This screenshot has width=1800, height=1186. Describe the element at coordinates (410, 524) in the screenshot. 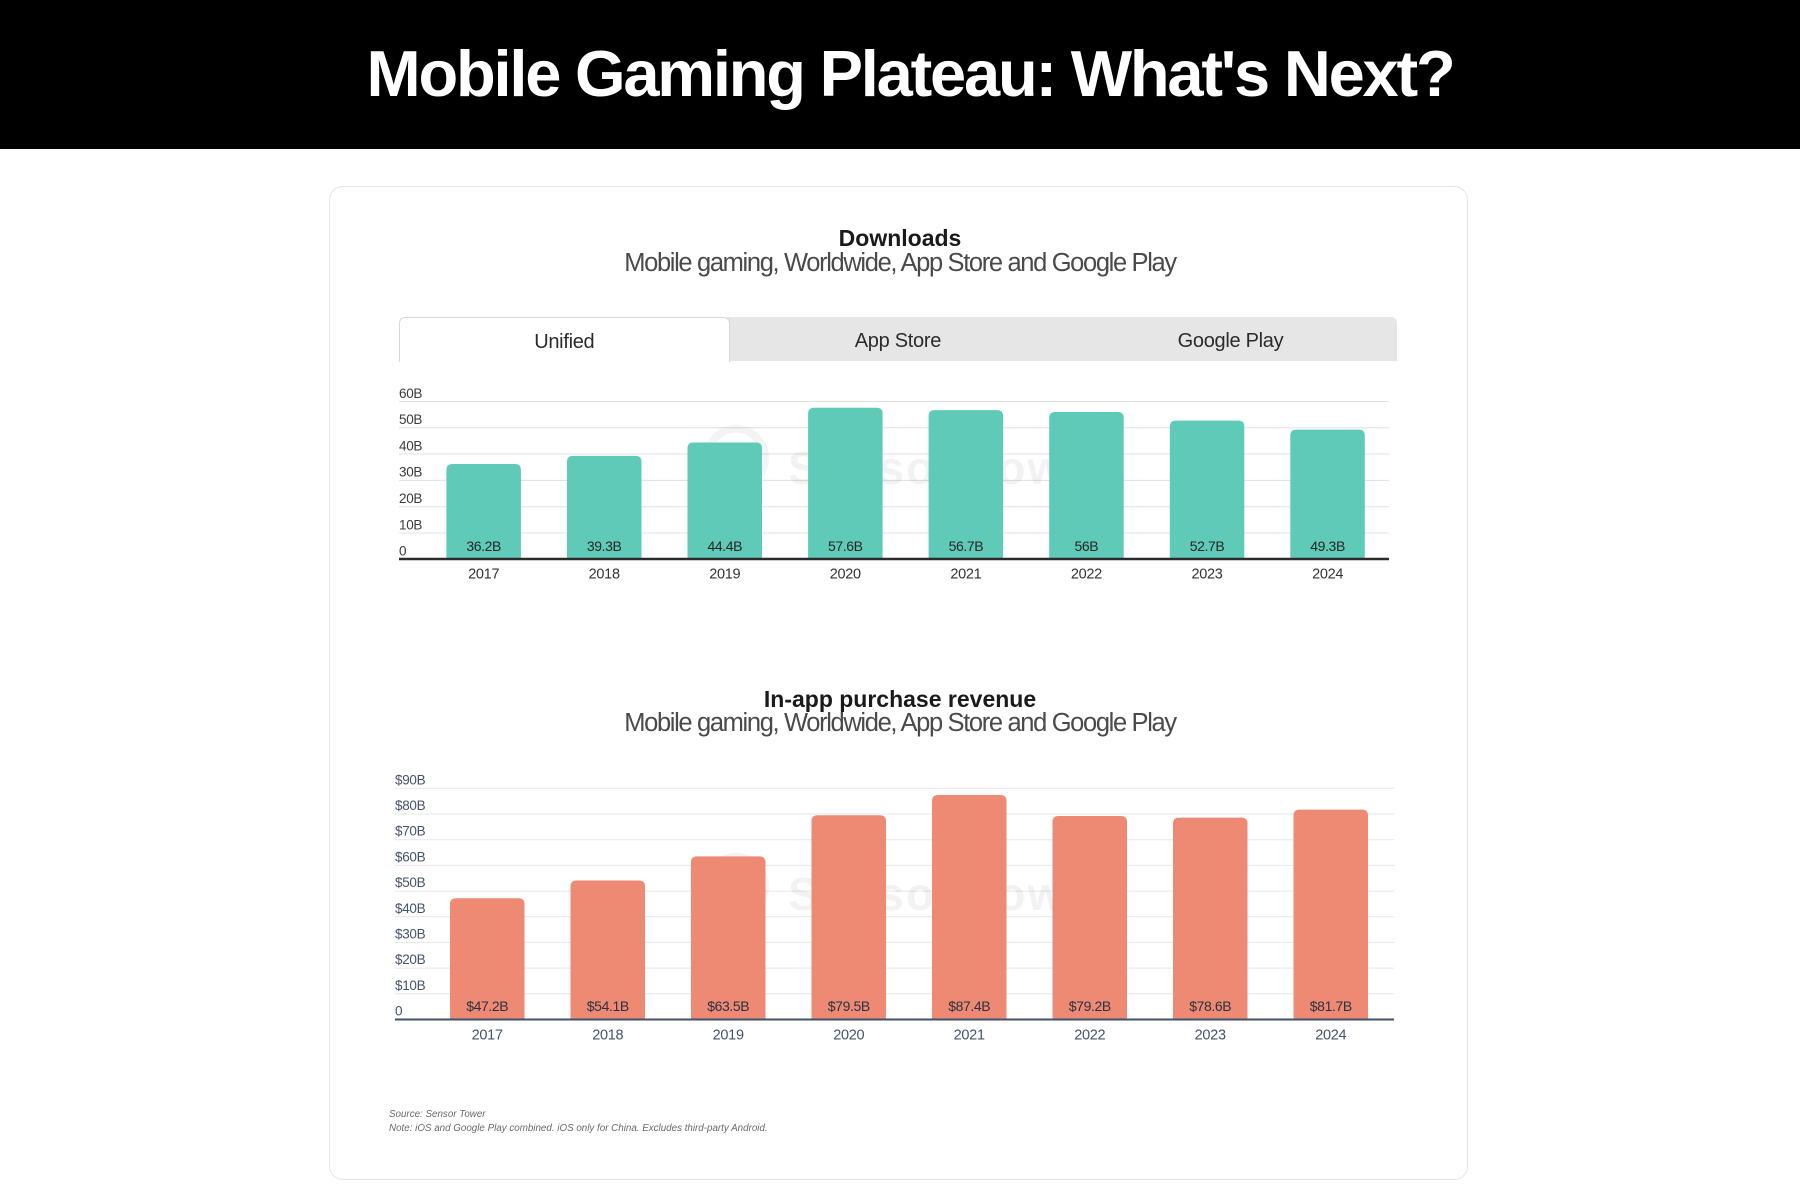

I see `svg-text: 10B` at that location.